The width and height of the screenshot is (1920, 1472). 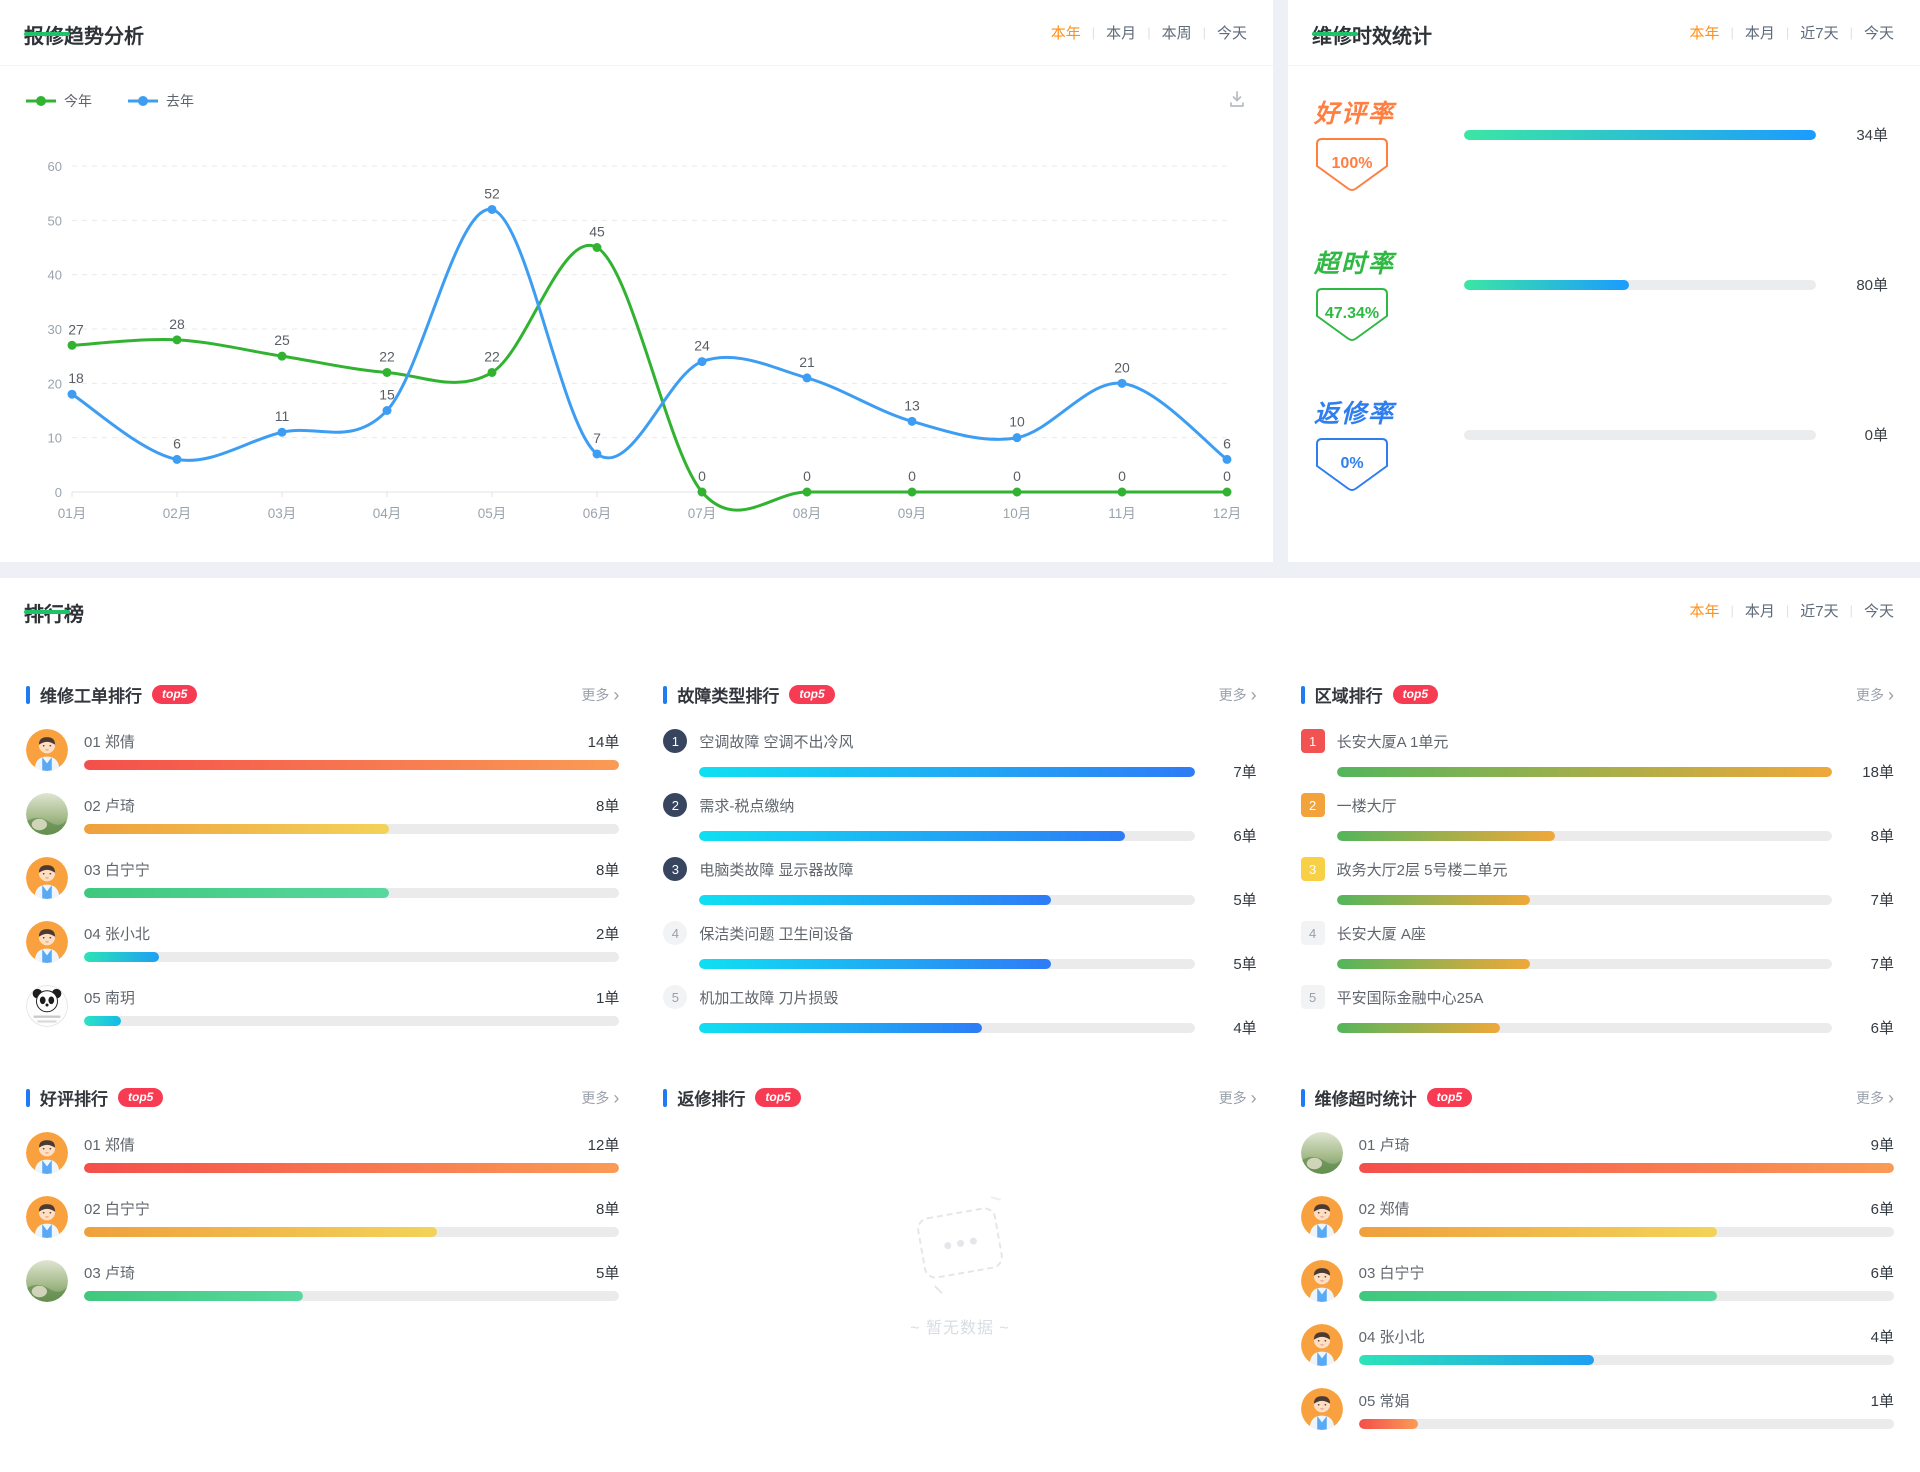 What do you see at coordinates (607, 934) in the screenshot?
I see `rank-count: 2单` at bounding box center [607, 934].